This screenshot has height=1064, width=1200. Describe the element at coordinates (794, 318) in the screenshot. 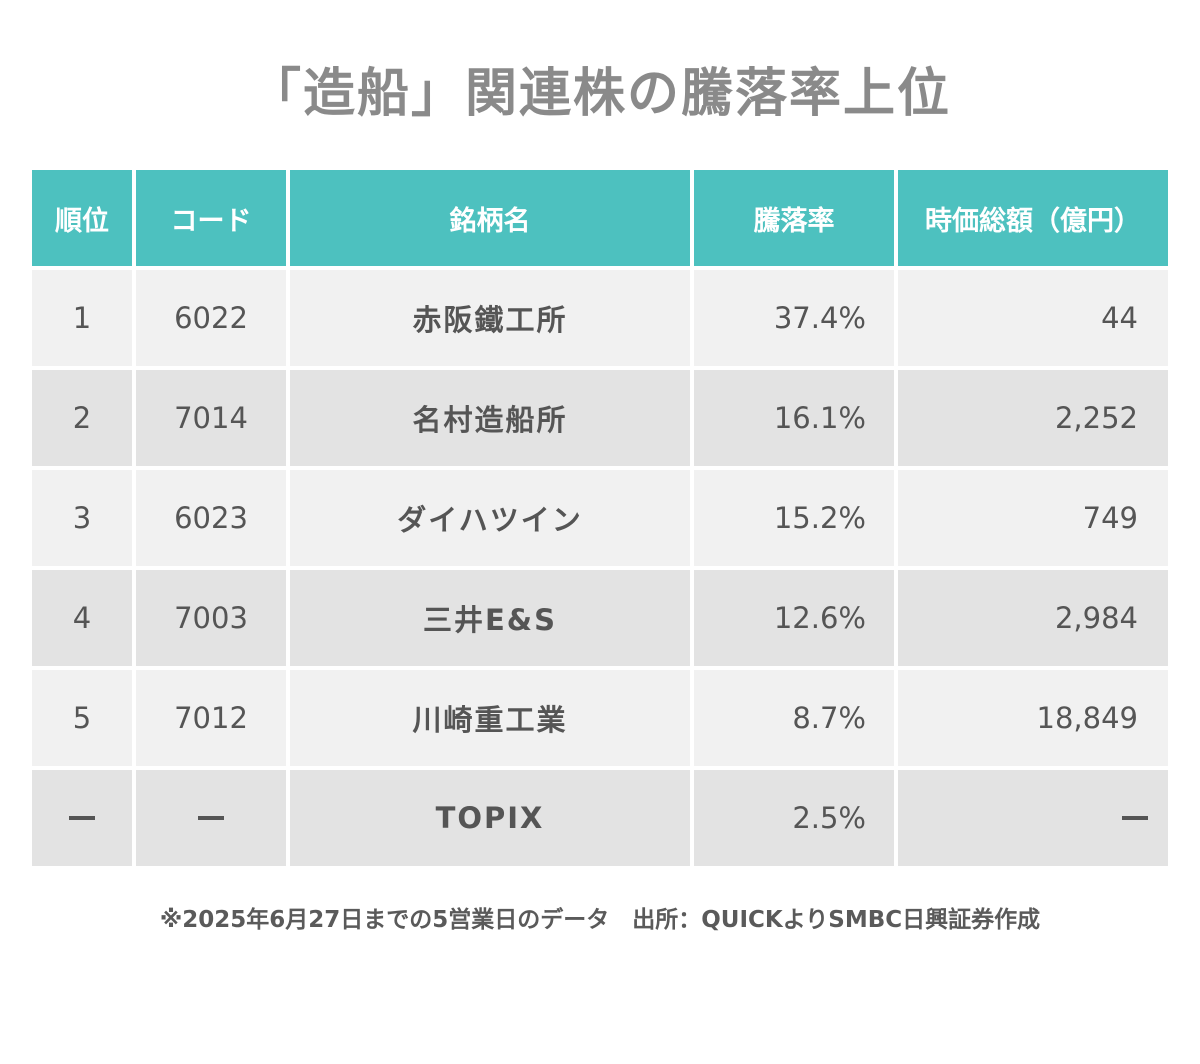

I see `cell-change: 37.4%` at that location.